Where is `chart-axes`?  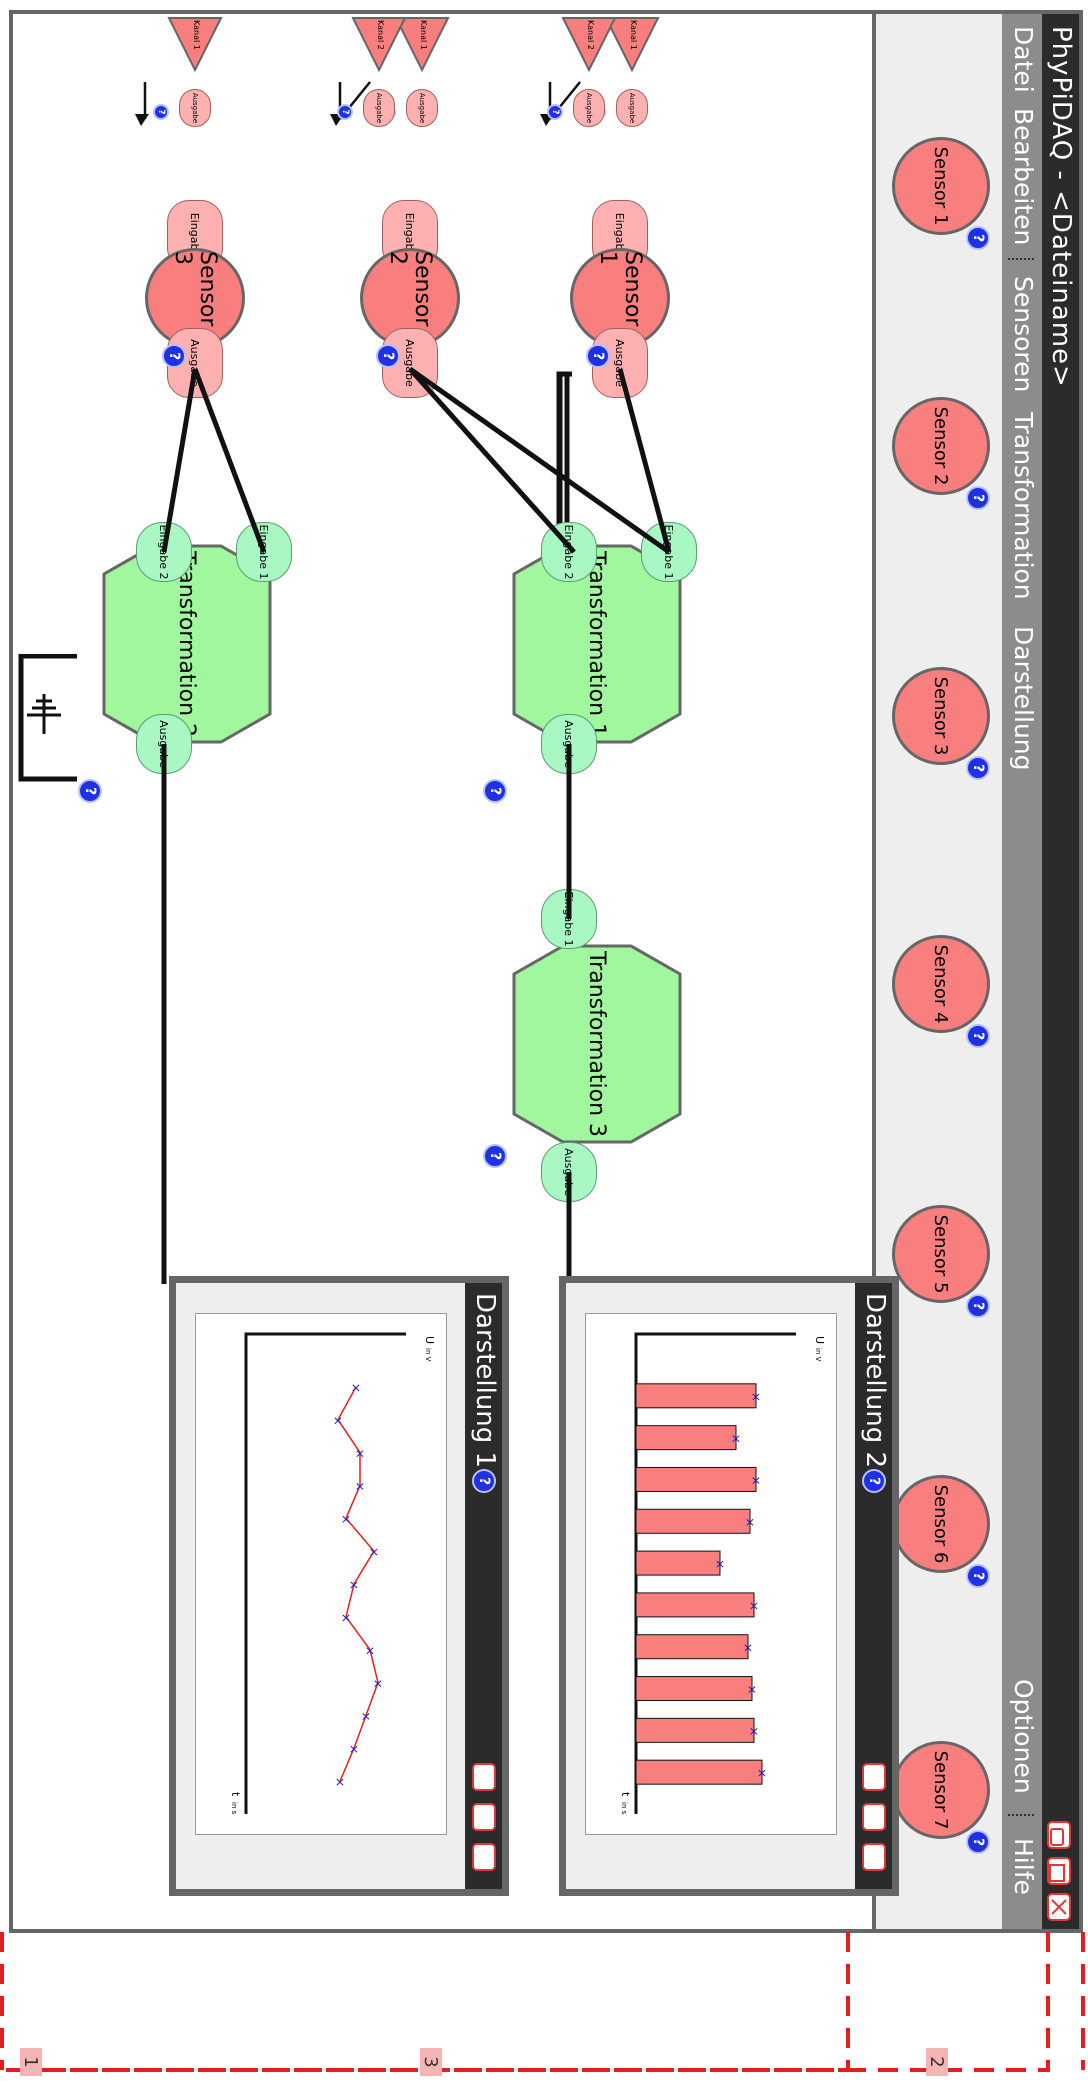
chart-axes is located at coordinates (325, 1573).